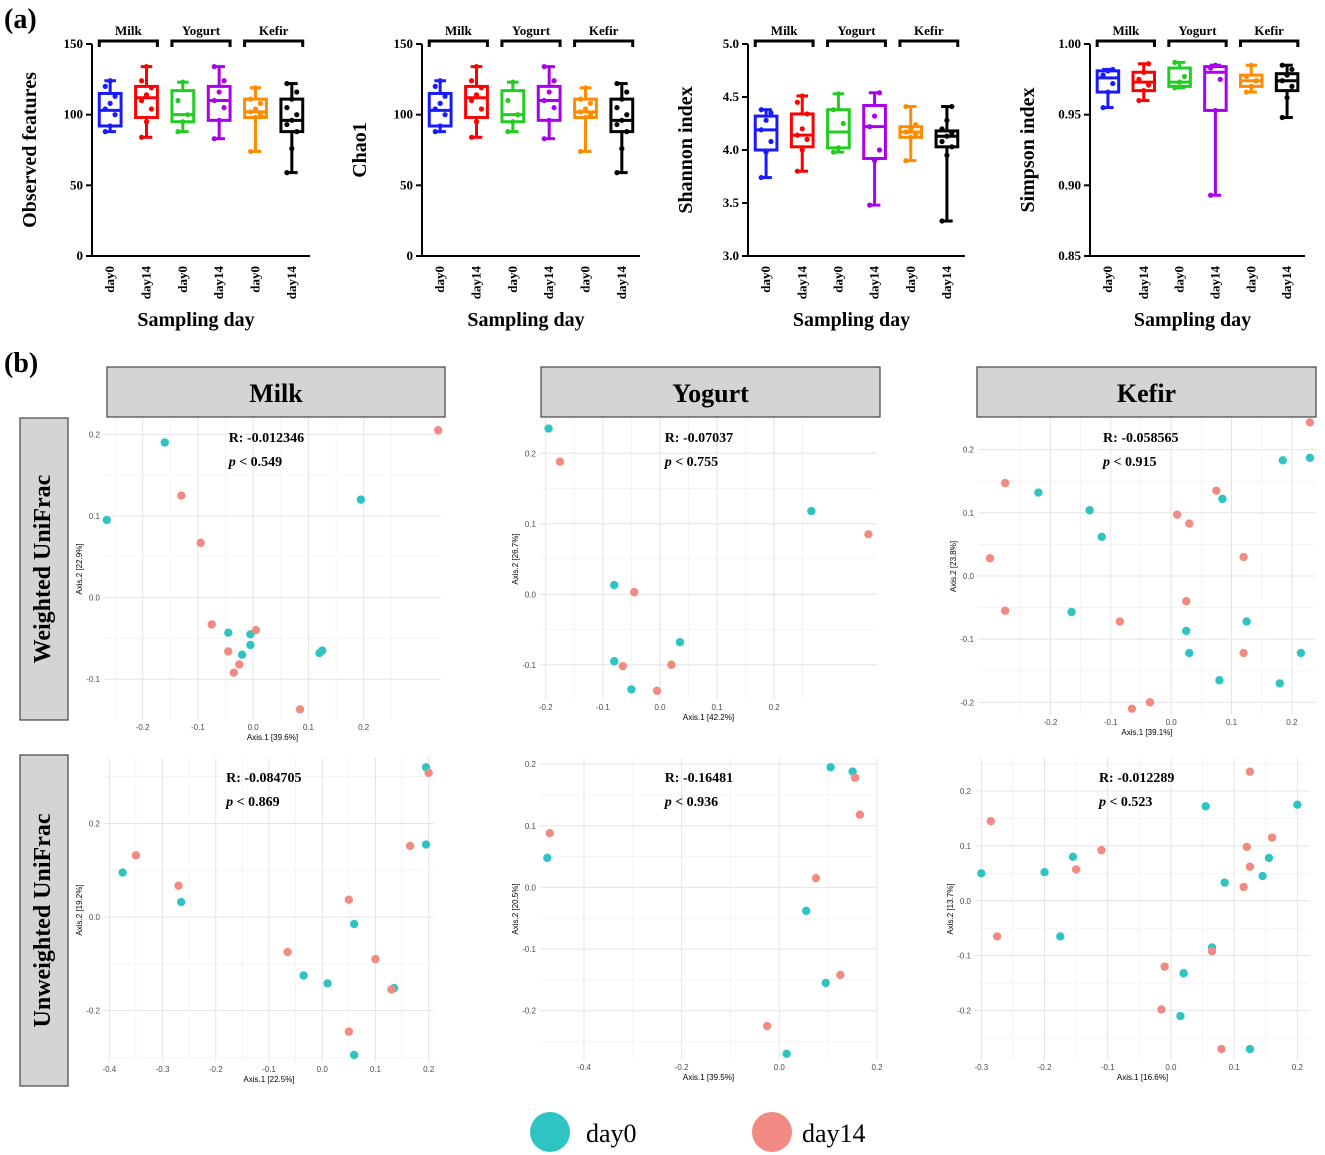  Describe the element at coordinates (1269, 30) in the screenshot. I see `group-label: Kefir` at that location.